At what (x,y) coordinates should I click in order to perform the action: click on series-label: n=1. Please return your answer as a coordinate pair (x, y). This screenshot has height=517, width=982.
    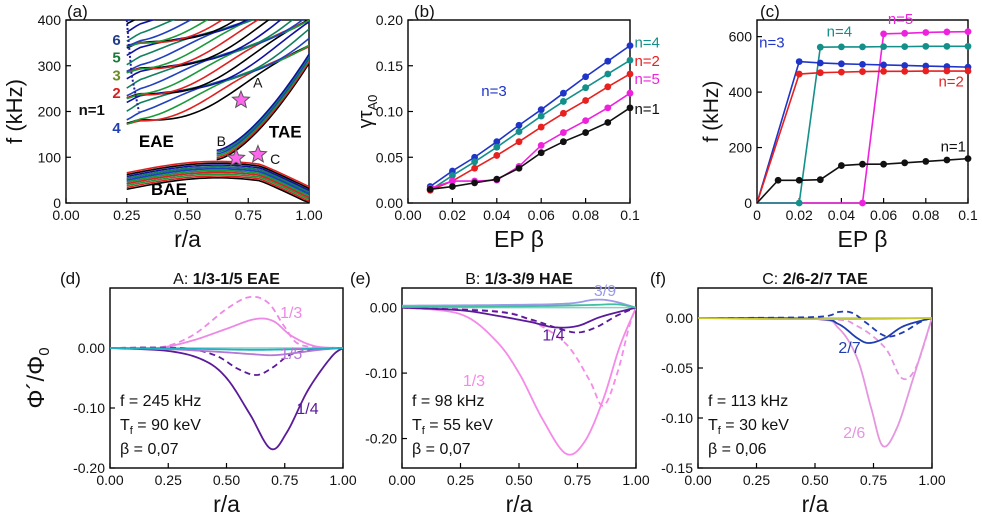
    Looking at the image, I should click on (646, 109).